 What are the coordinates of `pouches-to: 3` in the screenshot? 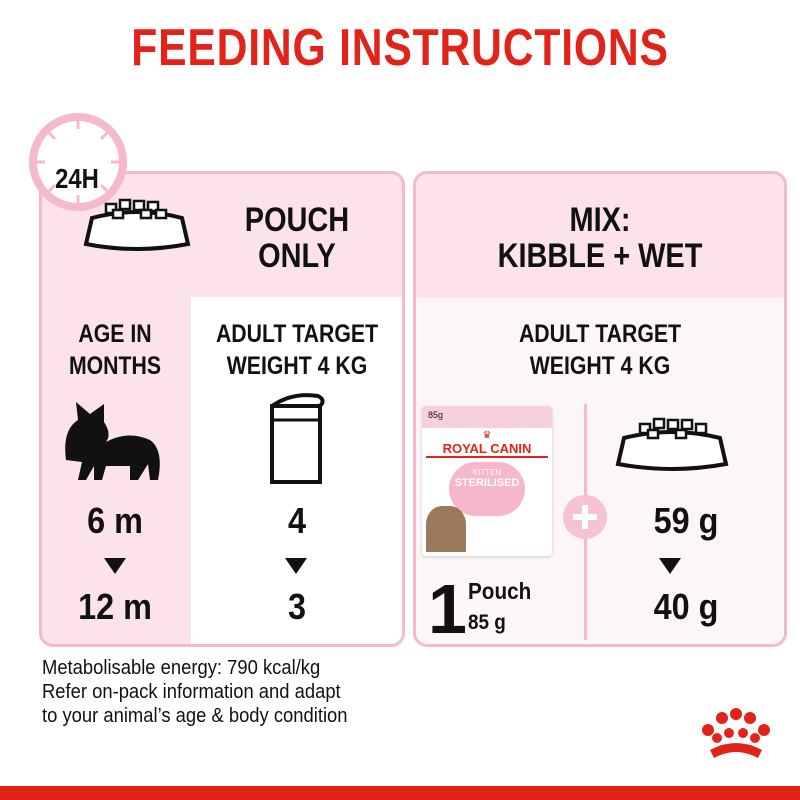 It's located at (297, 606).